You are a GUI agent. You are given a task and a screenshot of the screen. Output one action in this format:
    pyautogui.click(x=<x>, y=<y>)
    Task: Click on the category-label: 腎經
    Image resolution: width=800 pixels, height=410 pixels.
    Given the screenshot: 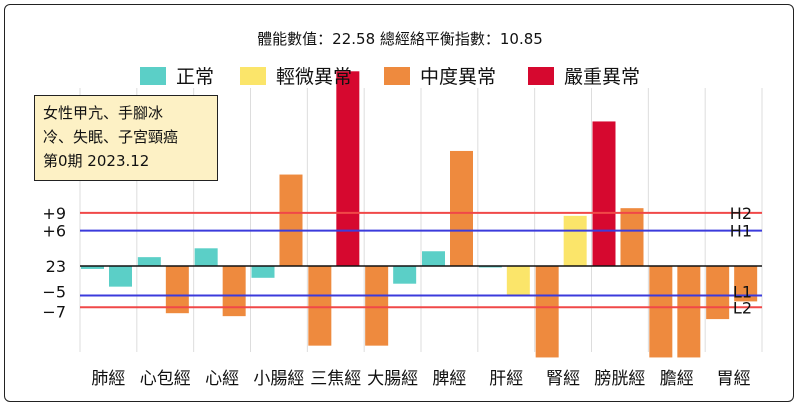 What is the action you would take?
    pyautogui.click(x=563, y=379)
    